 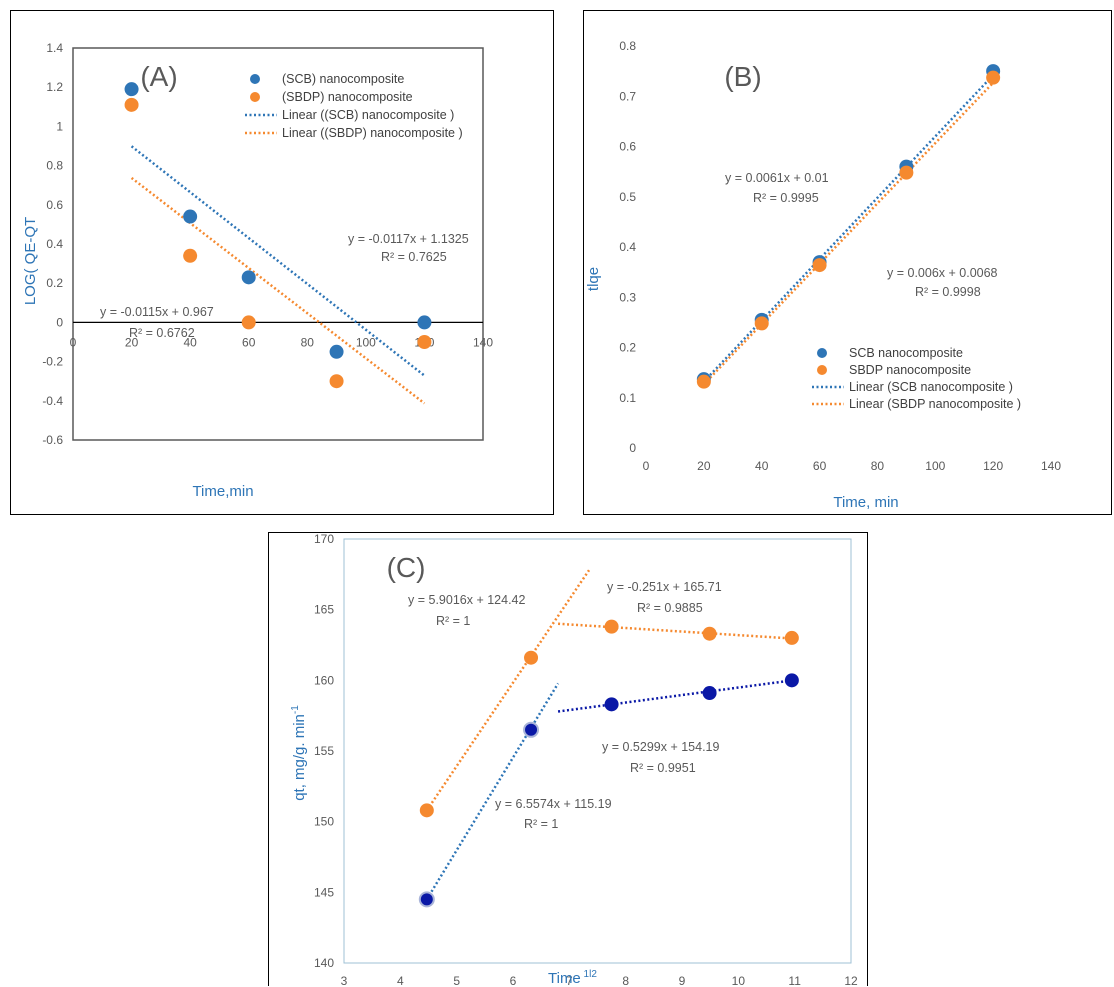 I want to click on trendline-equation: y = 0.5299x + 154.19, so click(x=661, y=747).